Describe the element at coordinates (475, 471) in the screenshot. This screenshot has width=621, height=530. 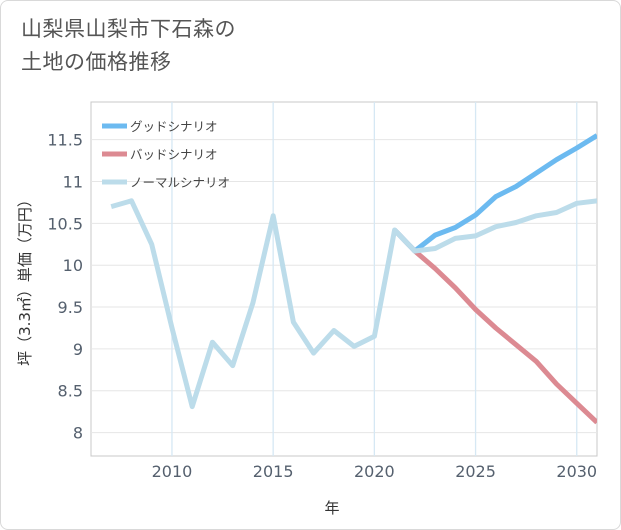
I see `x-tick-label: 2025` at that location.